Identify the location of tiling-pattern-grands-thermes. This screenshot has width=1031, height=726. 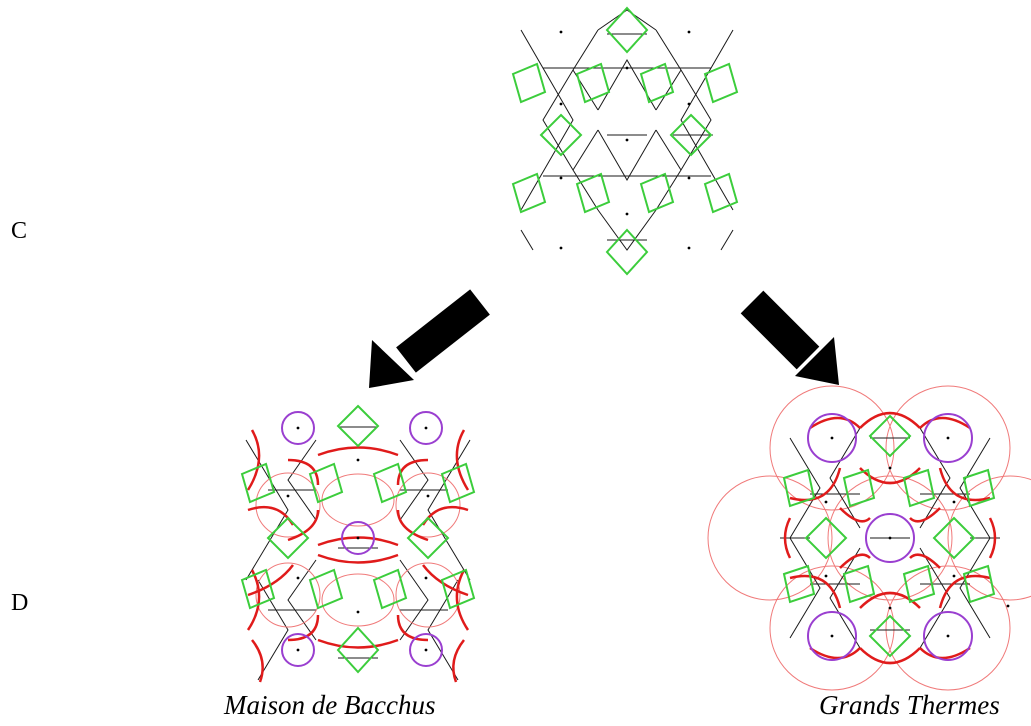
(869, 538).